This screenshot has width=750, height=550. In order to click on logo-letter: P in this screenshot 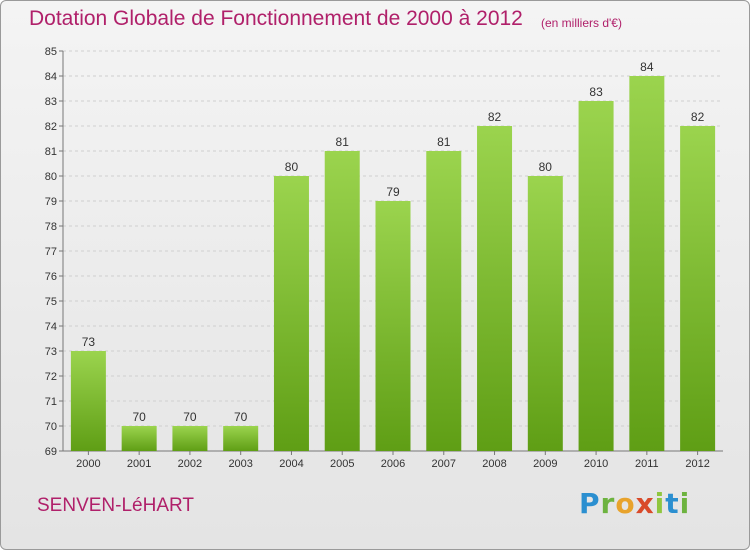, I will do `click(590, 503)`.